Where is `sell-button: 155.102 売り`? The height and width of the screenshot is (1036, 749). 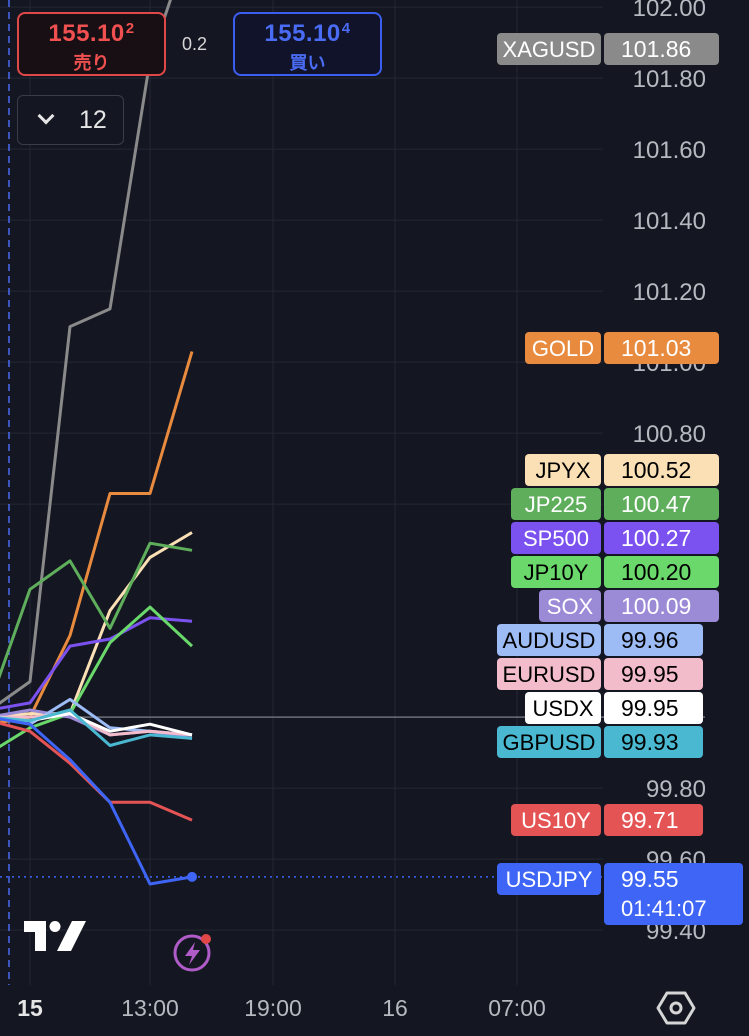 sell-button: 155.102 売り is located at coordinates (91, 44).